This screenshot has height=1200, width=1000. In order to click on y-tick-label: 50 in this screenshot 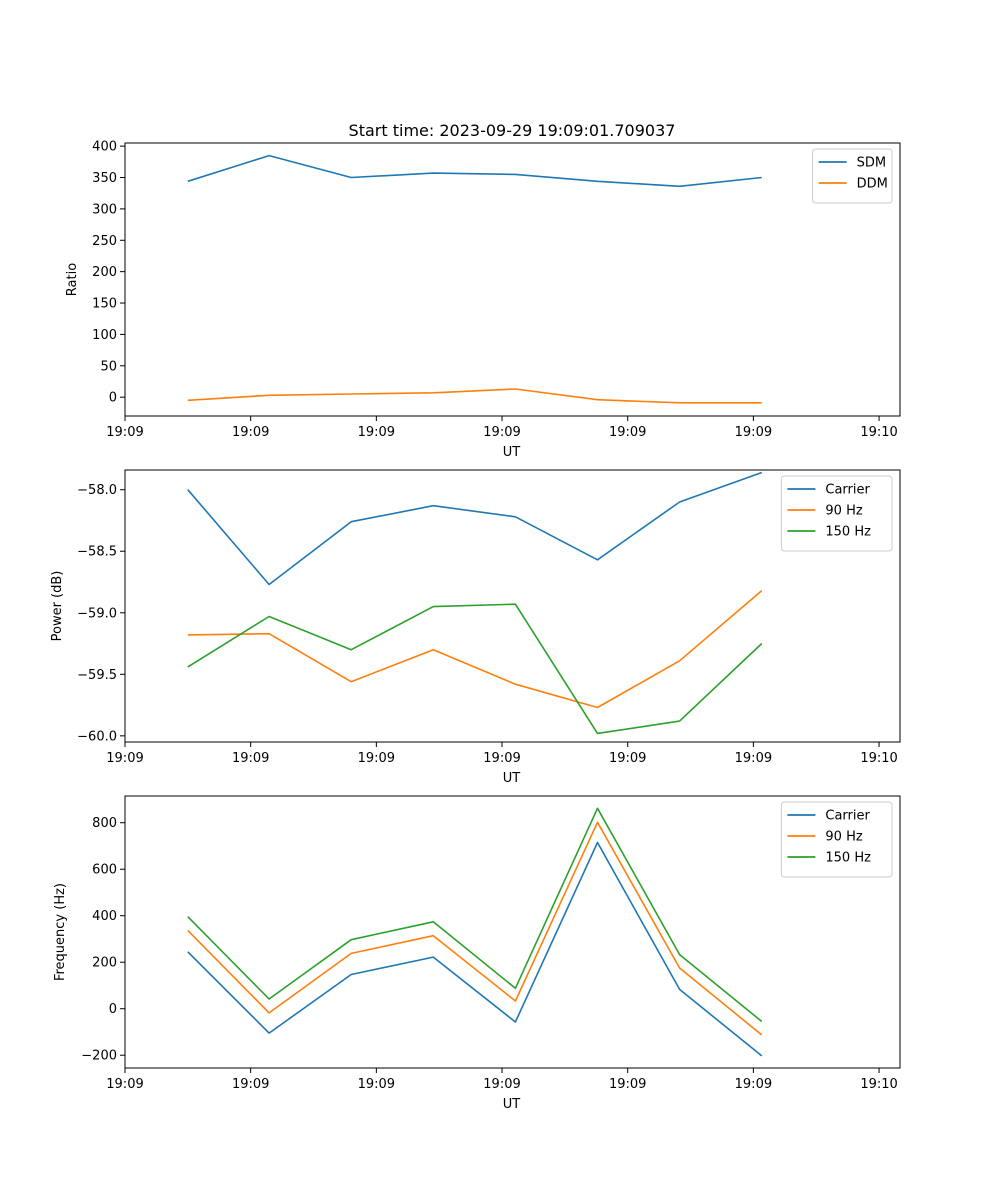, I will do `click(108, 366)`.